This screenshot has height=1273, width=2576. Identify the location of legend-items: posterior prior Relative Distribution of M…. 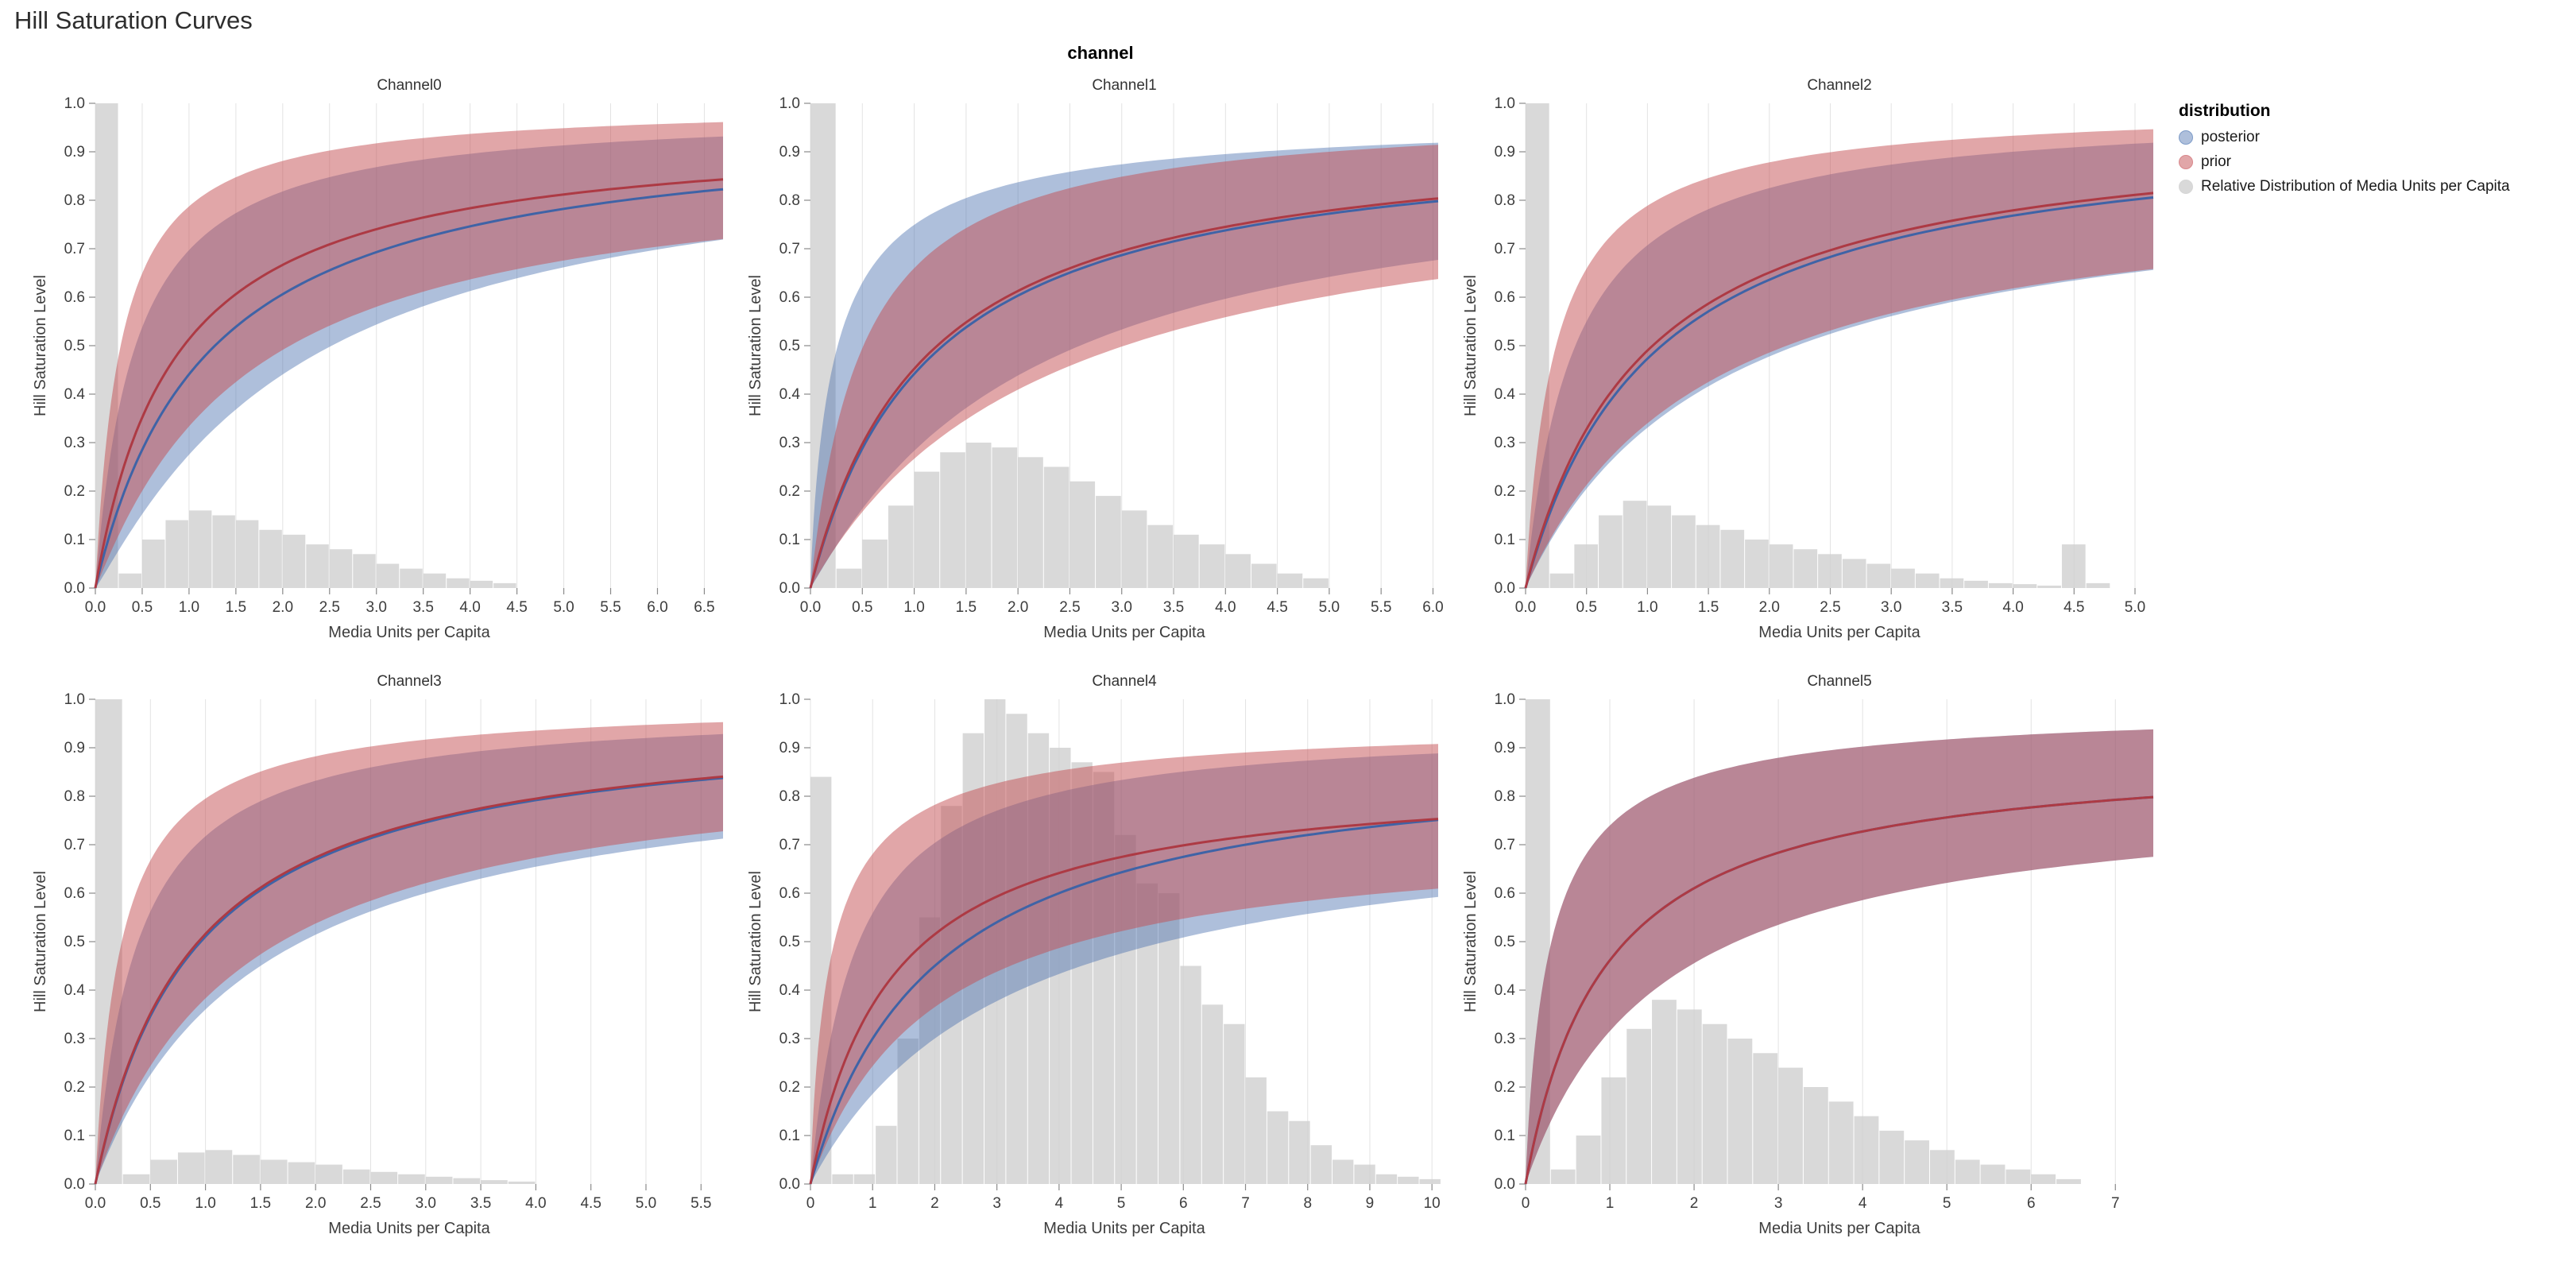
(2375, 162).